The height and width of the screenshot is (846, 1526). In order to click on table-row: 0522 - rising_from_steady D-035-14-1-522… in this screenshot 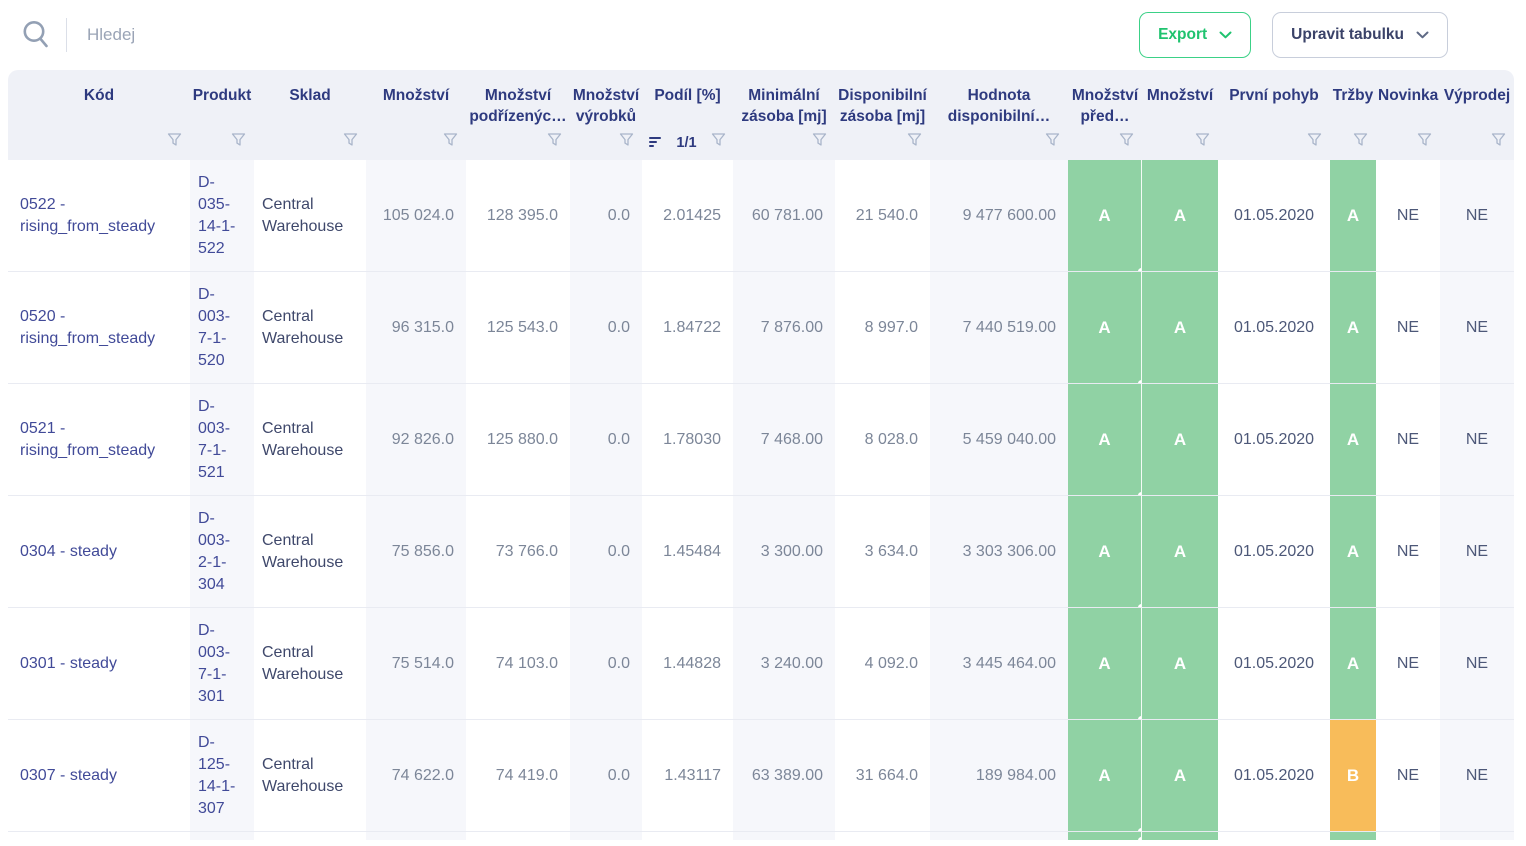, I will do `click(761, 216)`.